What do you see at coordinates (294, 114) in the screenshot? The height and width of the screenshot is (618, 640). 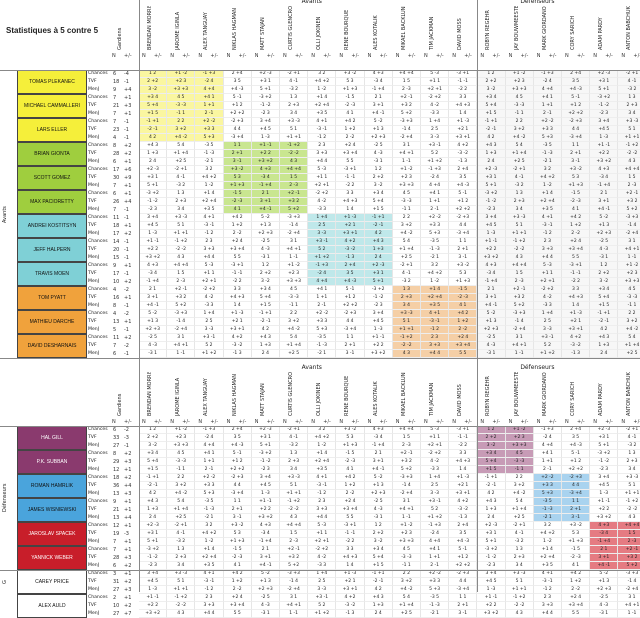 I see `stat-cell: 3 4` at bounding box center [294, 114].